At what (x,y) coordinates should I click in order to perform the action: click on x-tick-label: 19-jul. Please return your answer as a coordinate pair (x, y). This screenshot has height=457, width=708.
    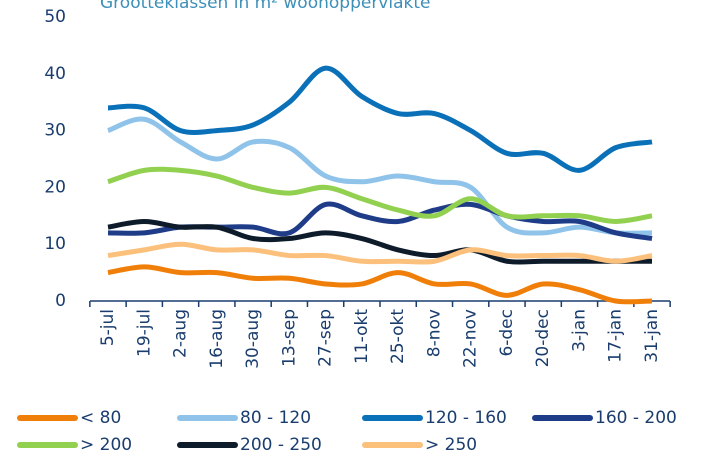
    Looking at the image, I should click on (144, 333).